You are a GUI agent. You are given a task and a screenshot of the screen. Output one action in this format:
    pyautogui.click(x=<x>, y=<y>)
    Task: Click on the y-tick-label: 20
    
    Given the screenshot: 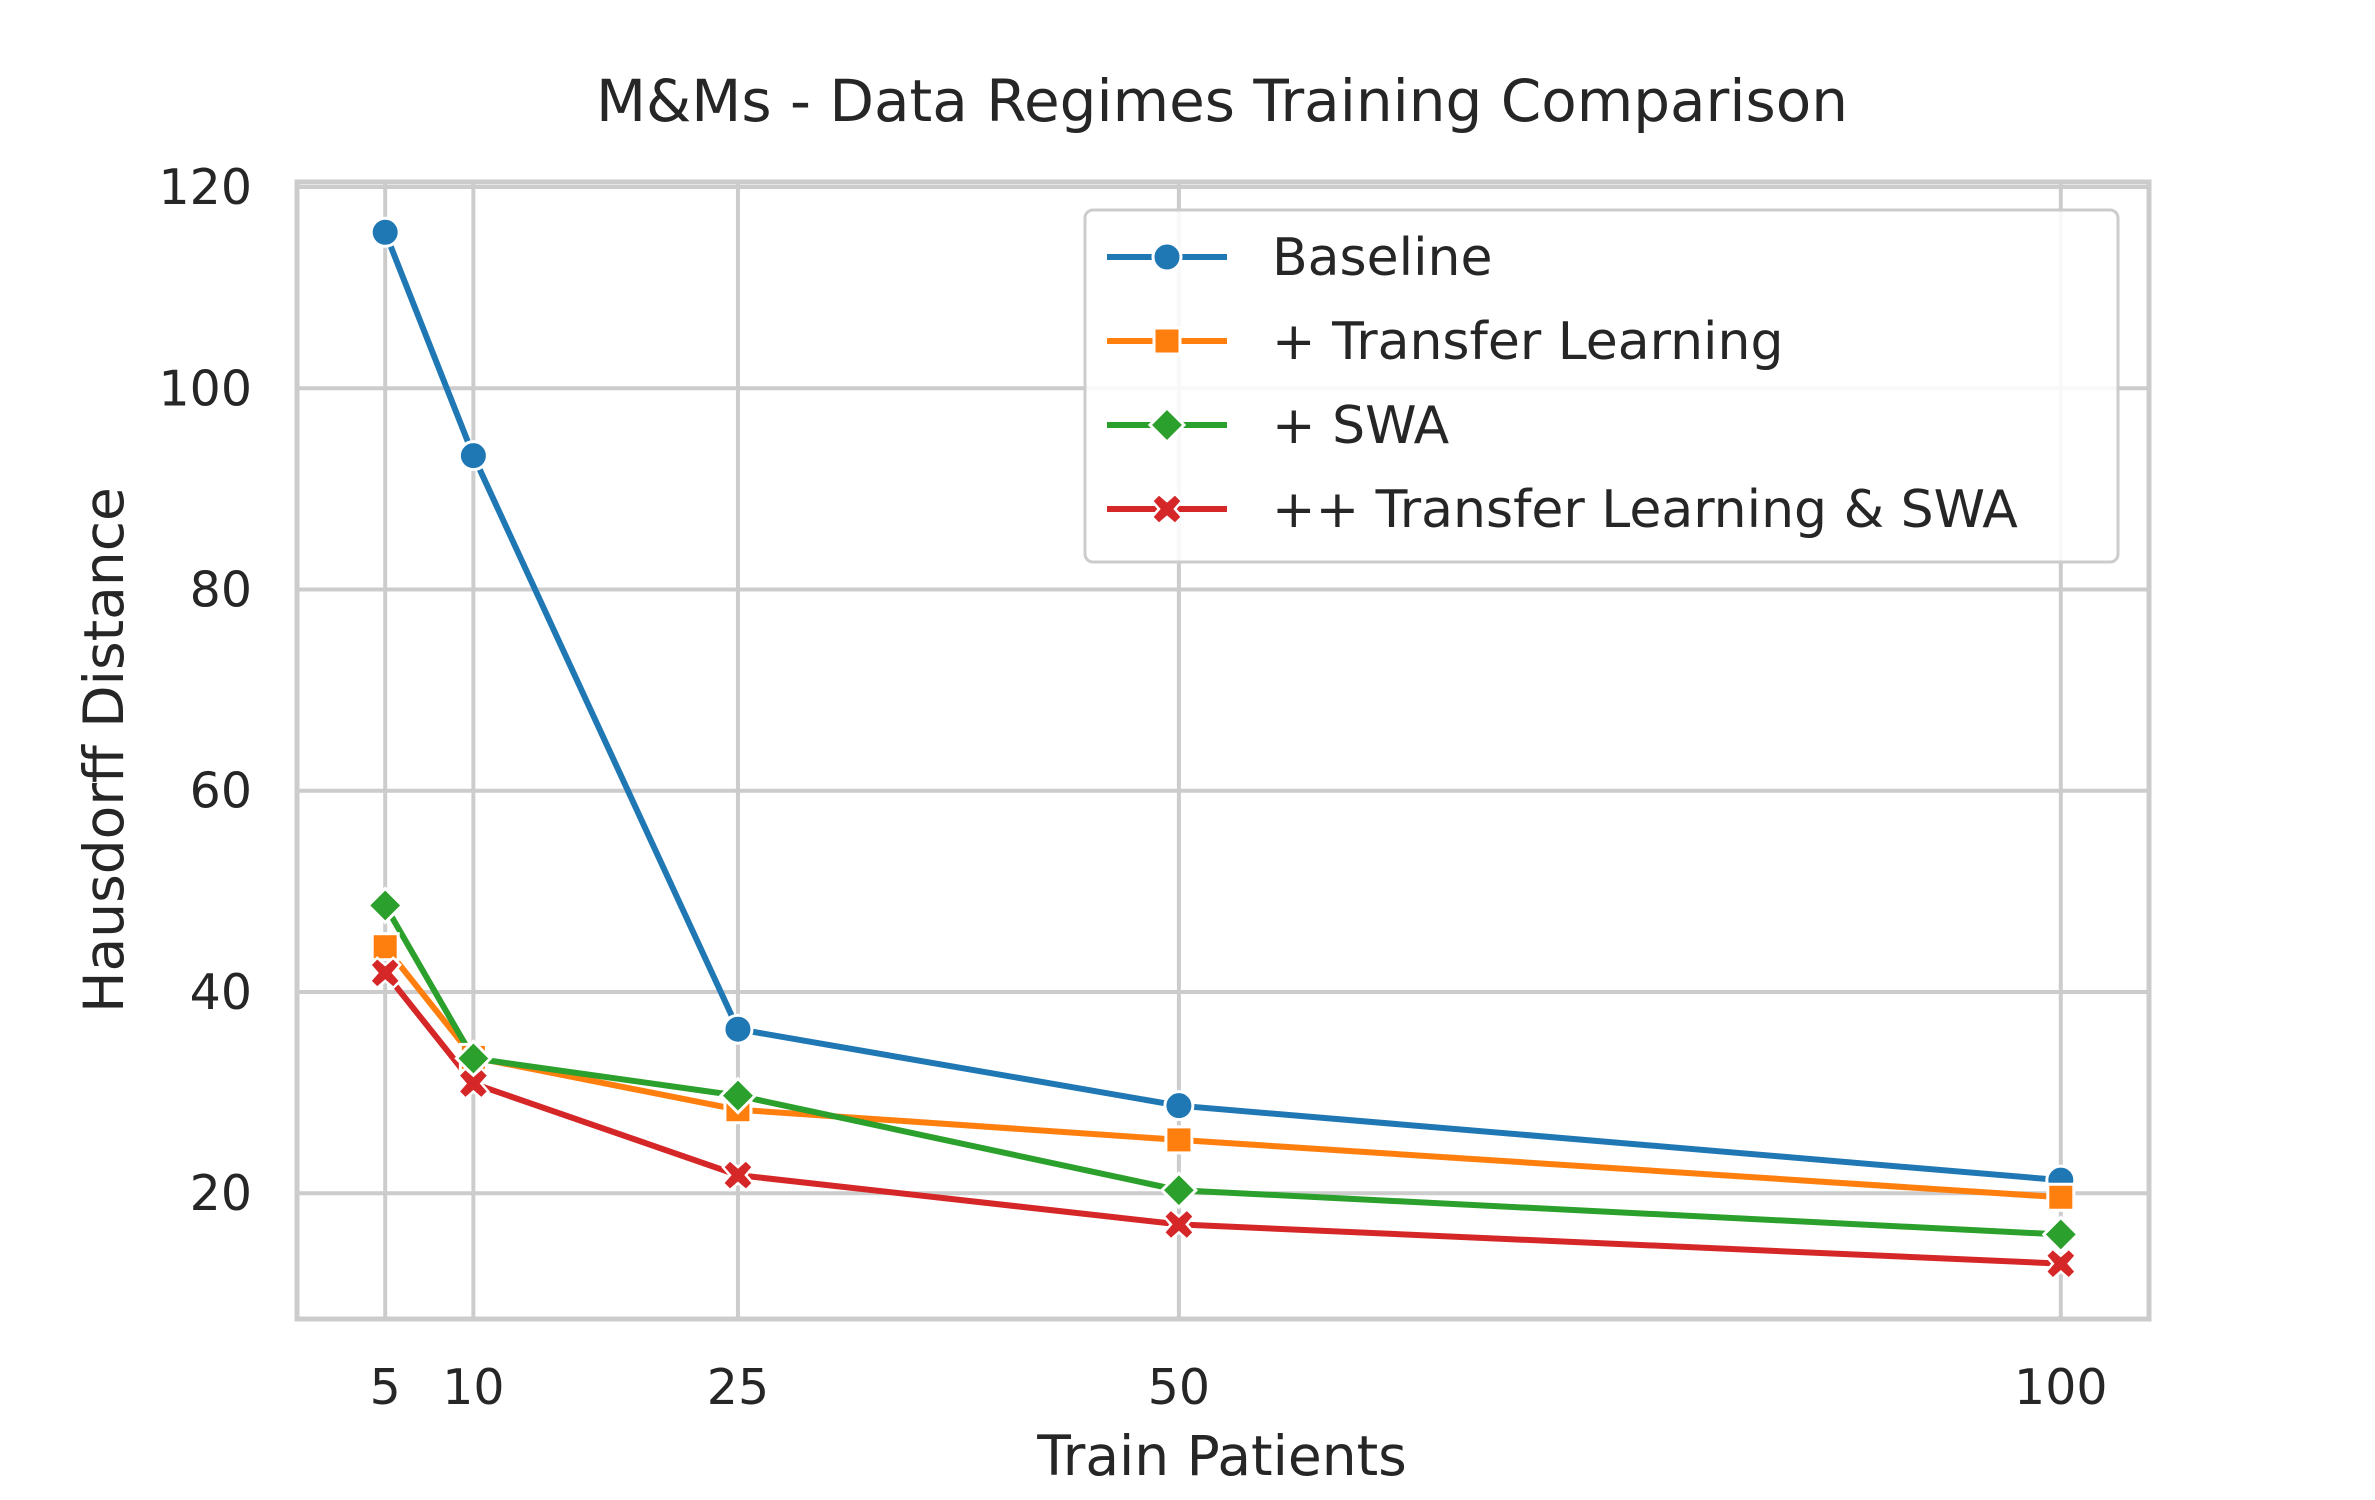 What is the action you would take?
    pyautogui.click(x=221, y=1193)
    